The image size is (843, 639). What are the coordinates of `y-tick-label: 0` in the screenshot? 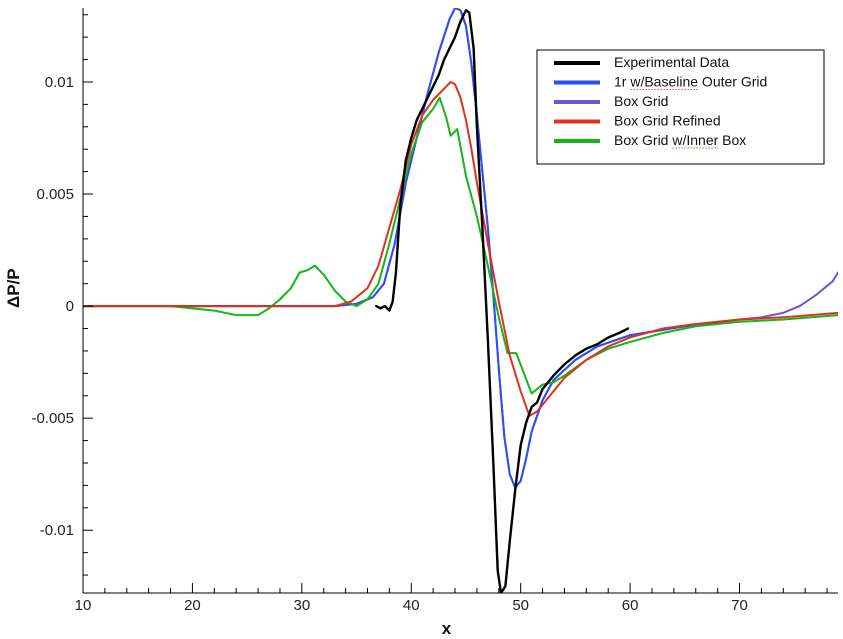 It's located at (70, 306).